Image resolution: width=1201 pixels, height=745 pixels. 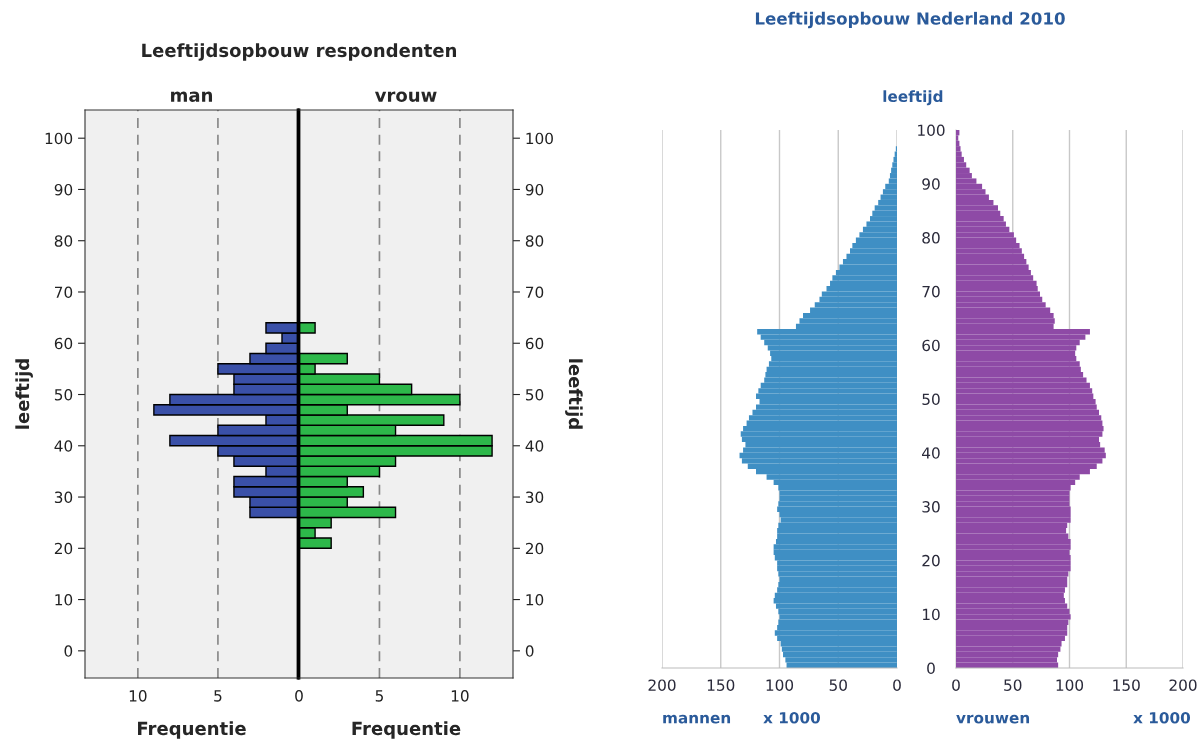 I want to click on chart-title: Leeftijdsopbouw Nederland 2010, so click(x=910, y=20).